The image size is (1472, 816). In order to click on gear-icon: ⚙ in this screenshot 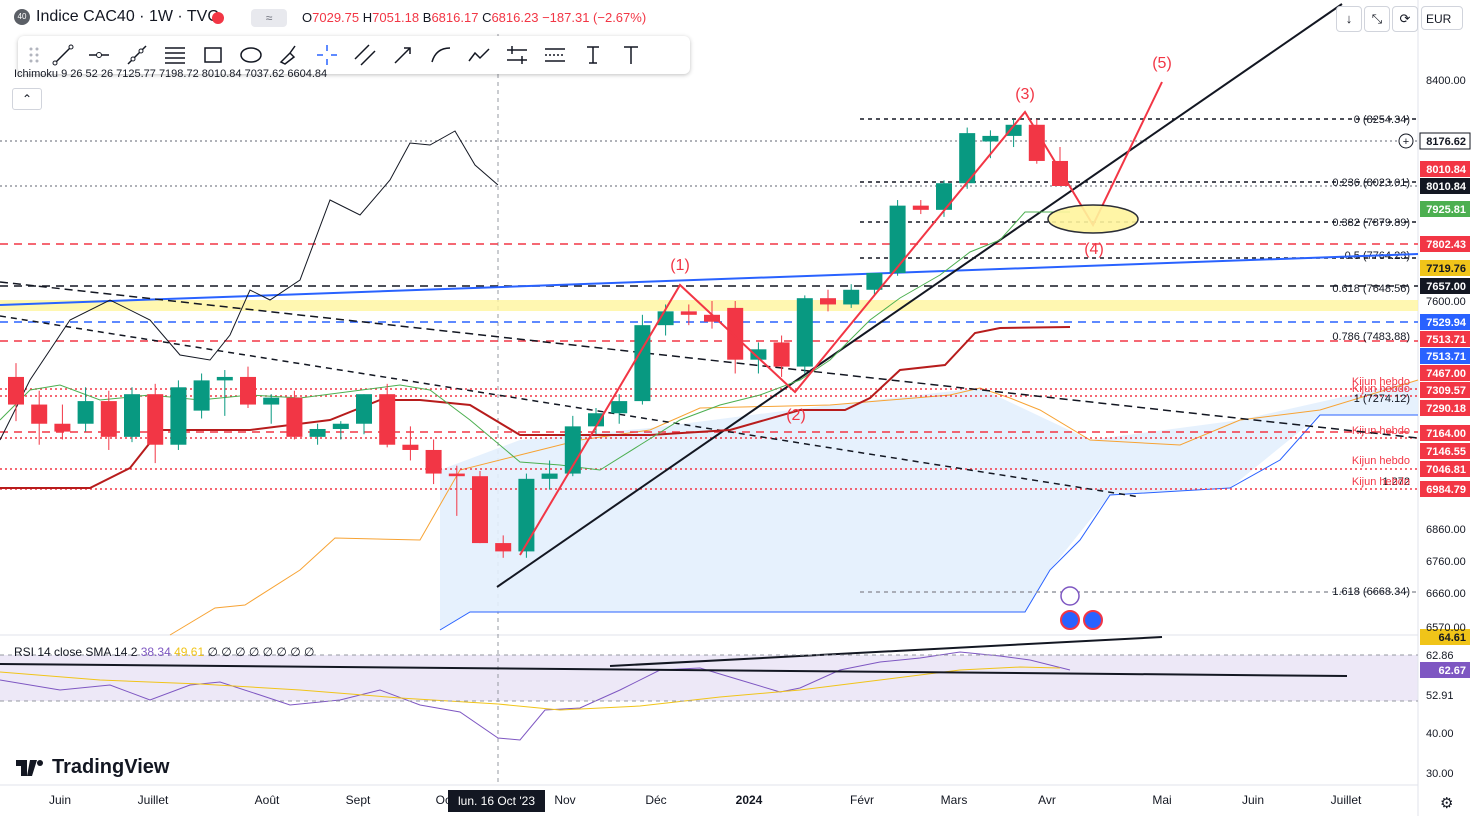, I will do `click(1447, 803)`.